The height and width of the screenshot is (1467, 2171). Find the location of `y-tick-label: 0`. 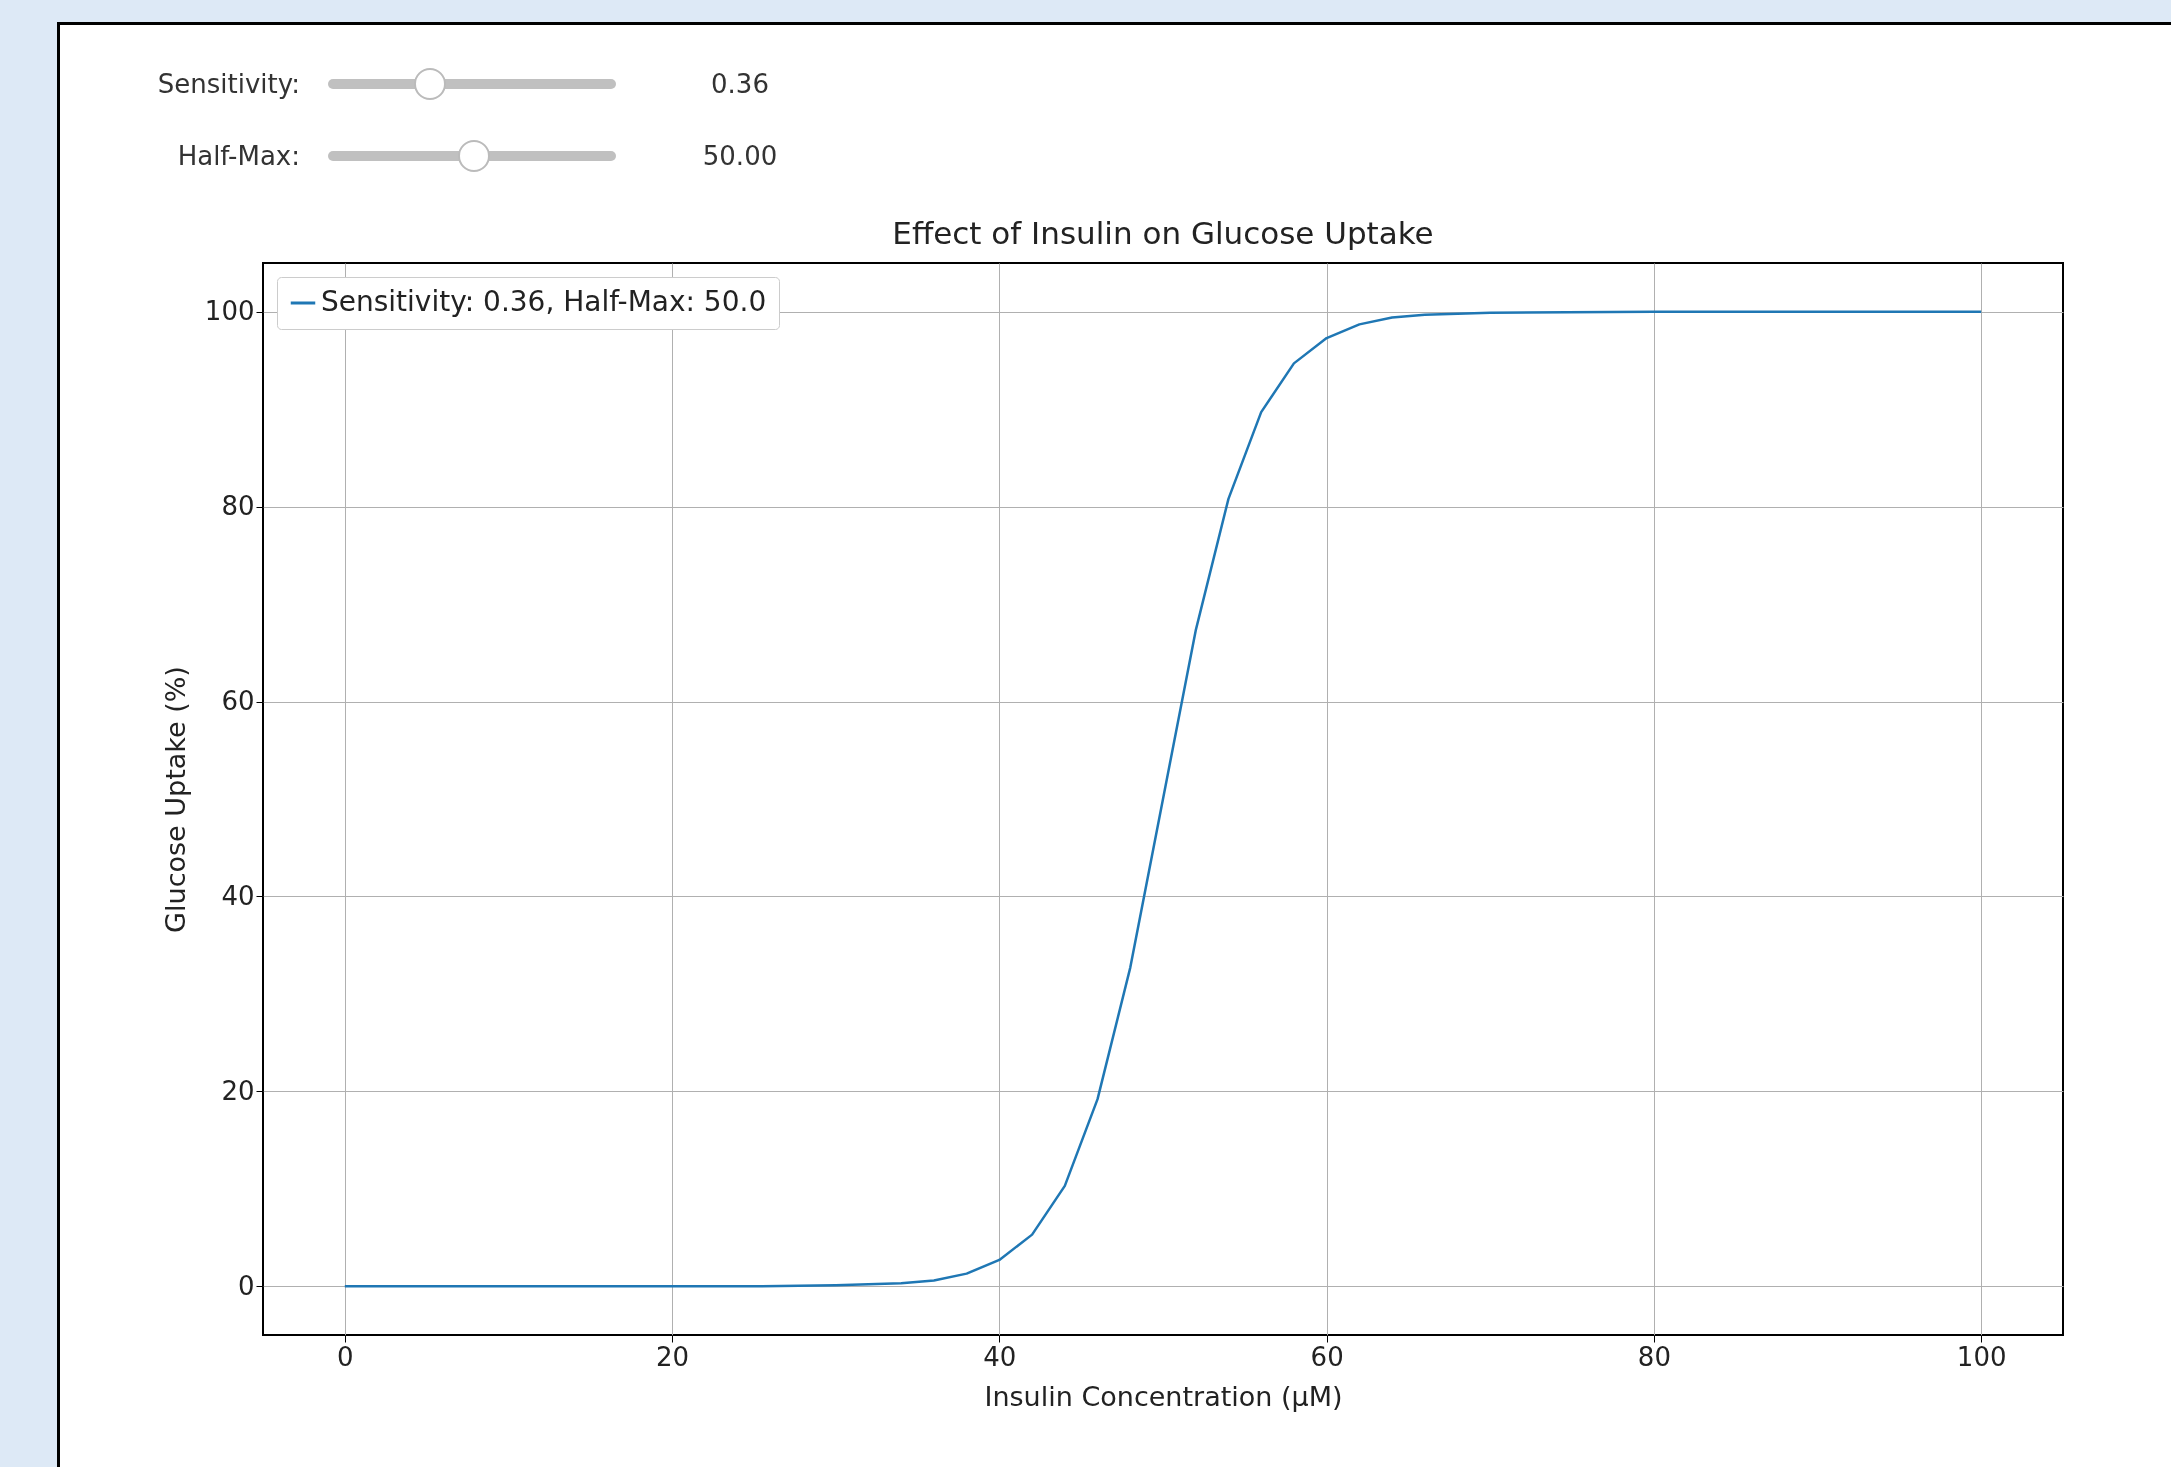

y-tick-label: 0 is located at coordinates (246, 1285).